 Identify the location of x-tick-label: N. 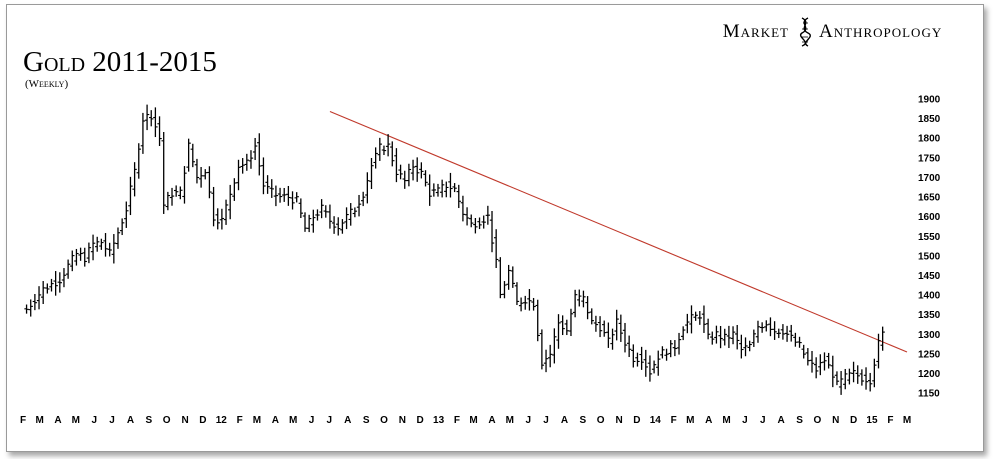
(184, 420).